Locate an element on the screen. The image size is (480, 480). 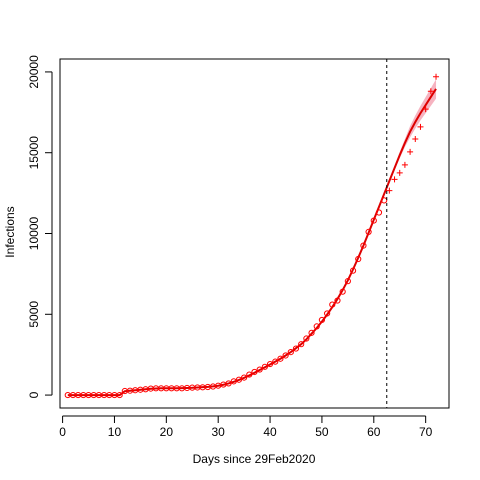
x-tick-label: 30 is located at coordinates (219, 432).